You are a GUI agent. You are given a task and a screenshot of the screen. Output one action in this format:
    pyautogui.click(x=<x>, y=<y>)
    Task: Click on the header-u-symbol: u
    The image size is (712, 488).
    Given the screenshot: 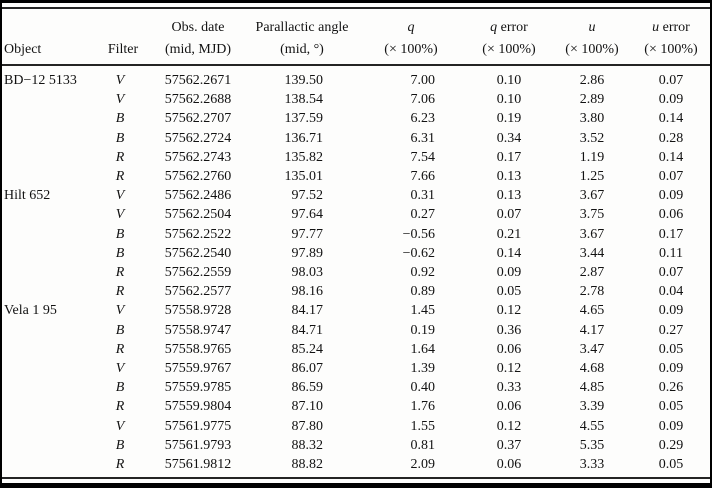 What is the action you would take?
    pyautogui.click(x=592, y=27)
    